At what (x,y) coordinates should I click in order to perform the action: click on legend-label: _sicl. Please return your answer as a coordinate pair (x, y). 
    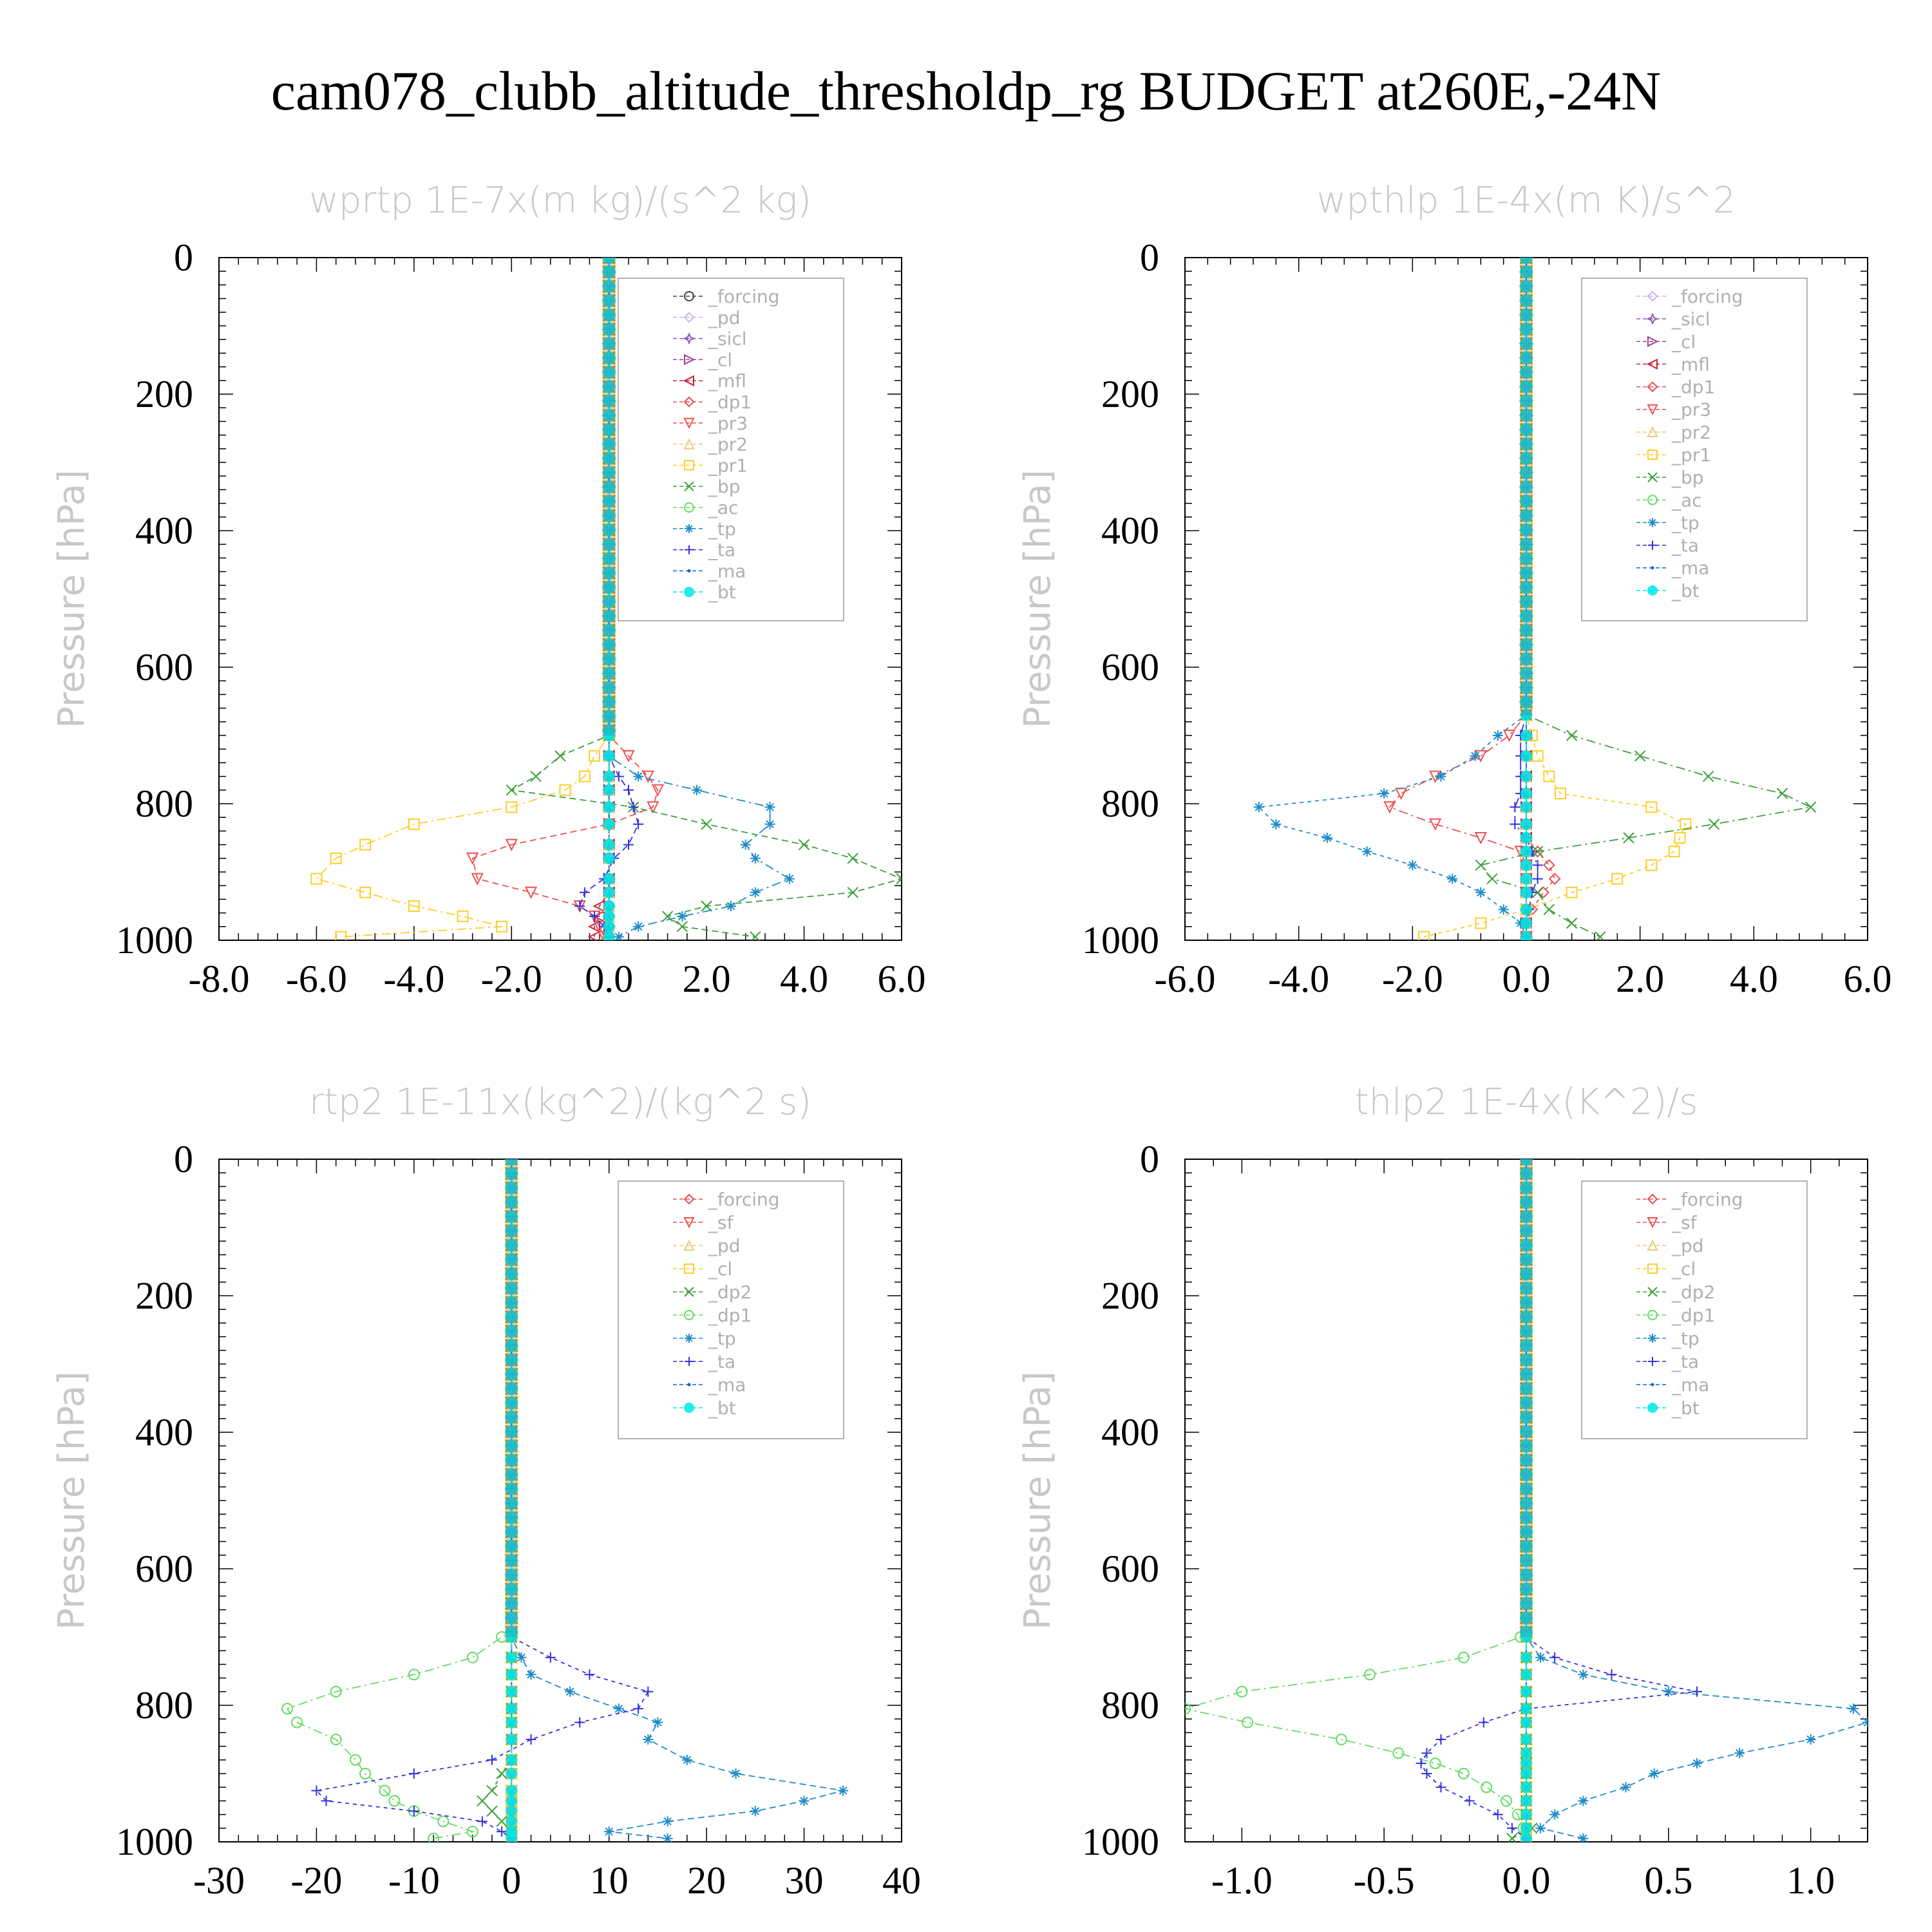
    Looking at the image, I should click on (727, 339).